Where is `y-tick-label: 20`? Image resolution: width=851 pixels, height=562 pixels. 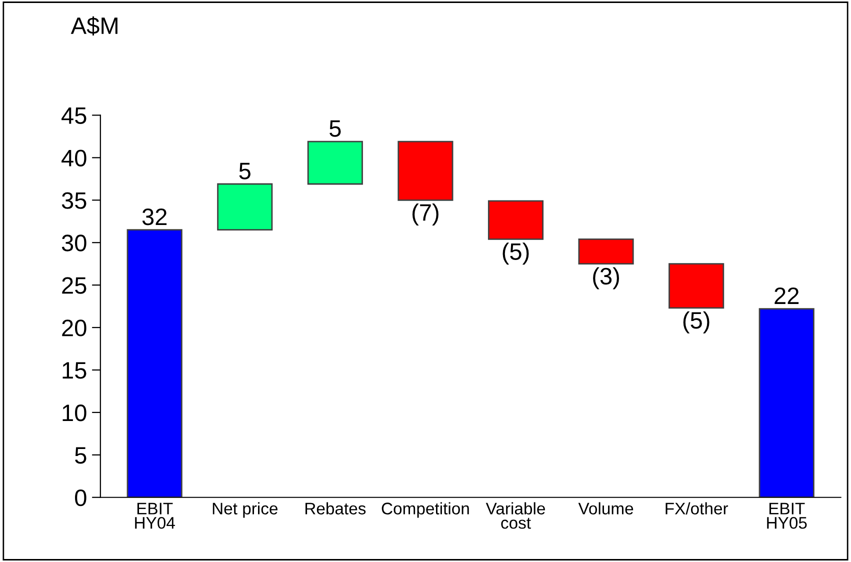
y-tick-label: 20 is located at coordinates (74, 328).